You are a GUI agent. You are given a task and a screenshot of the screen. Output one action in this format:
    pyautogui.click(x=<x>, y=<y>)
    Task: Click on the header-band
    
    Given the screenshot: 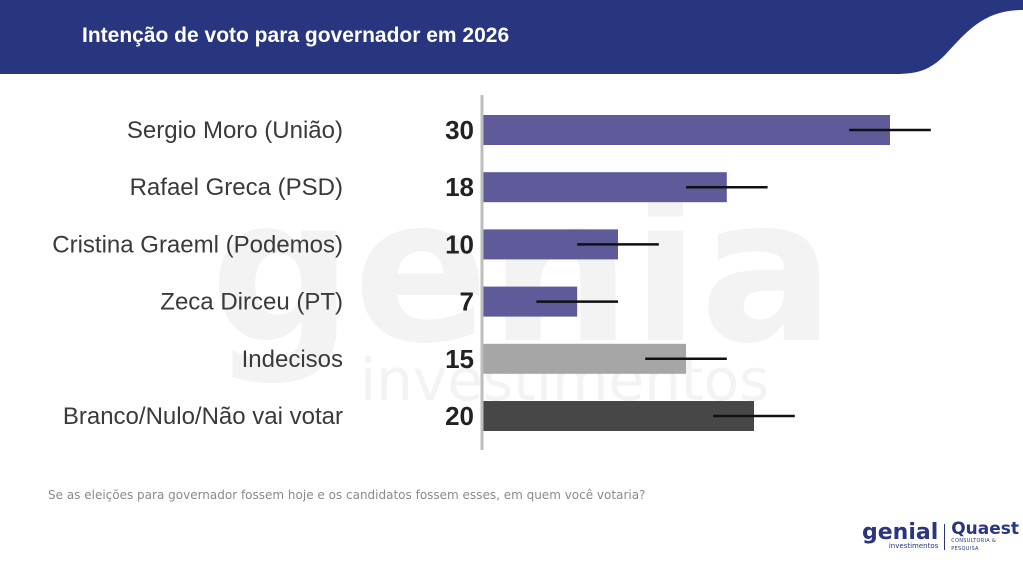 What is the action you would take?
    pyautogui.click(x=511, y=37)
    